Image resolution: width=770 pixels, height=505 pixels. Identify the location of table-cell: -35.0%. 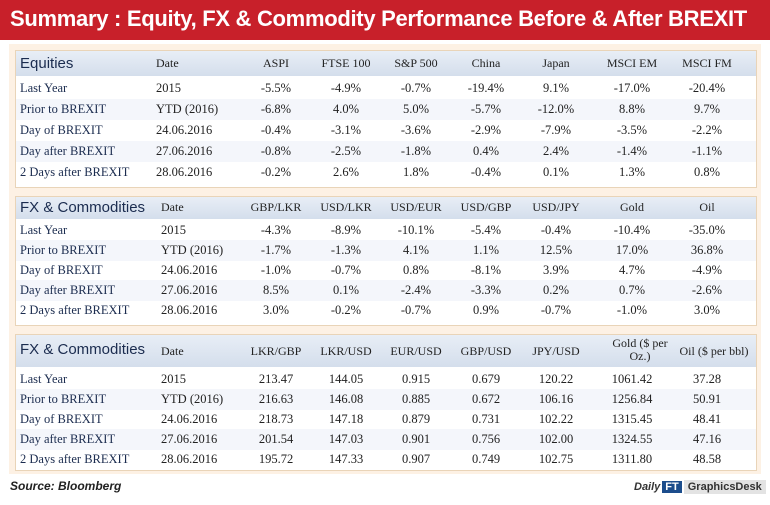
(707, 230).